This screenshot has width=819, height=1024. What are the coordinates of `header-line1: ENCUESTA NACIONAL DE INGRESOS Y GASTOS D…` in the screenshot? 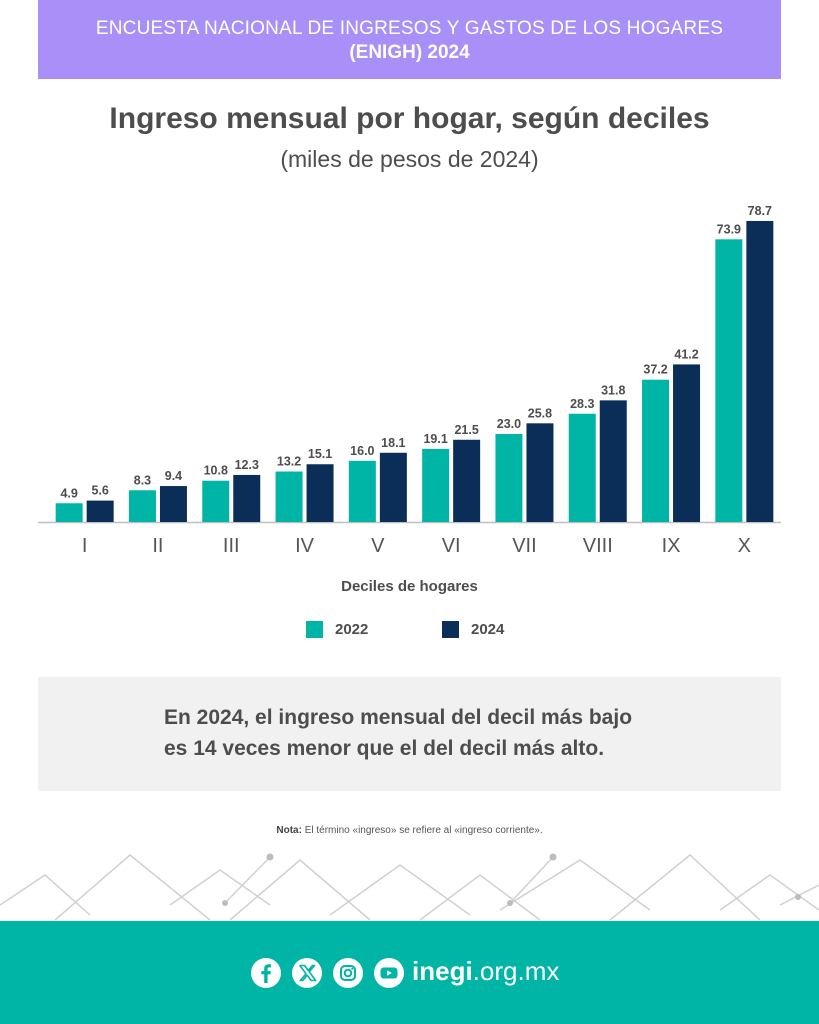 It's located at (409, 28).